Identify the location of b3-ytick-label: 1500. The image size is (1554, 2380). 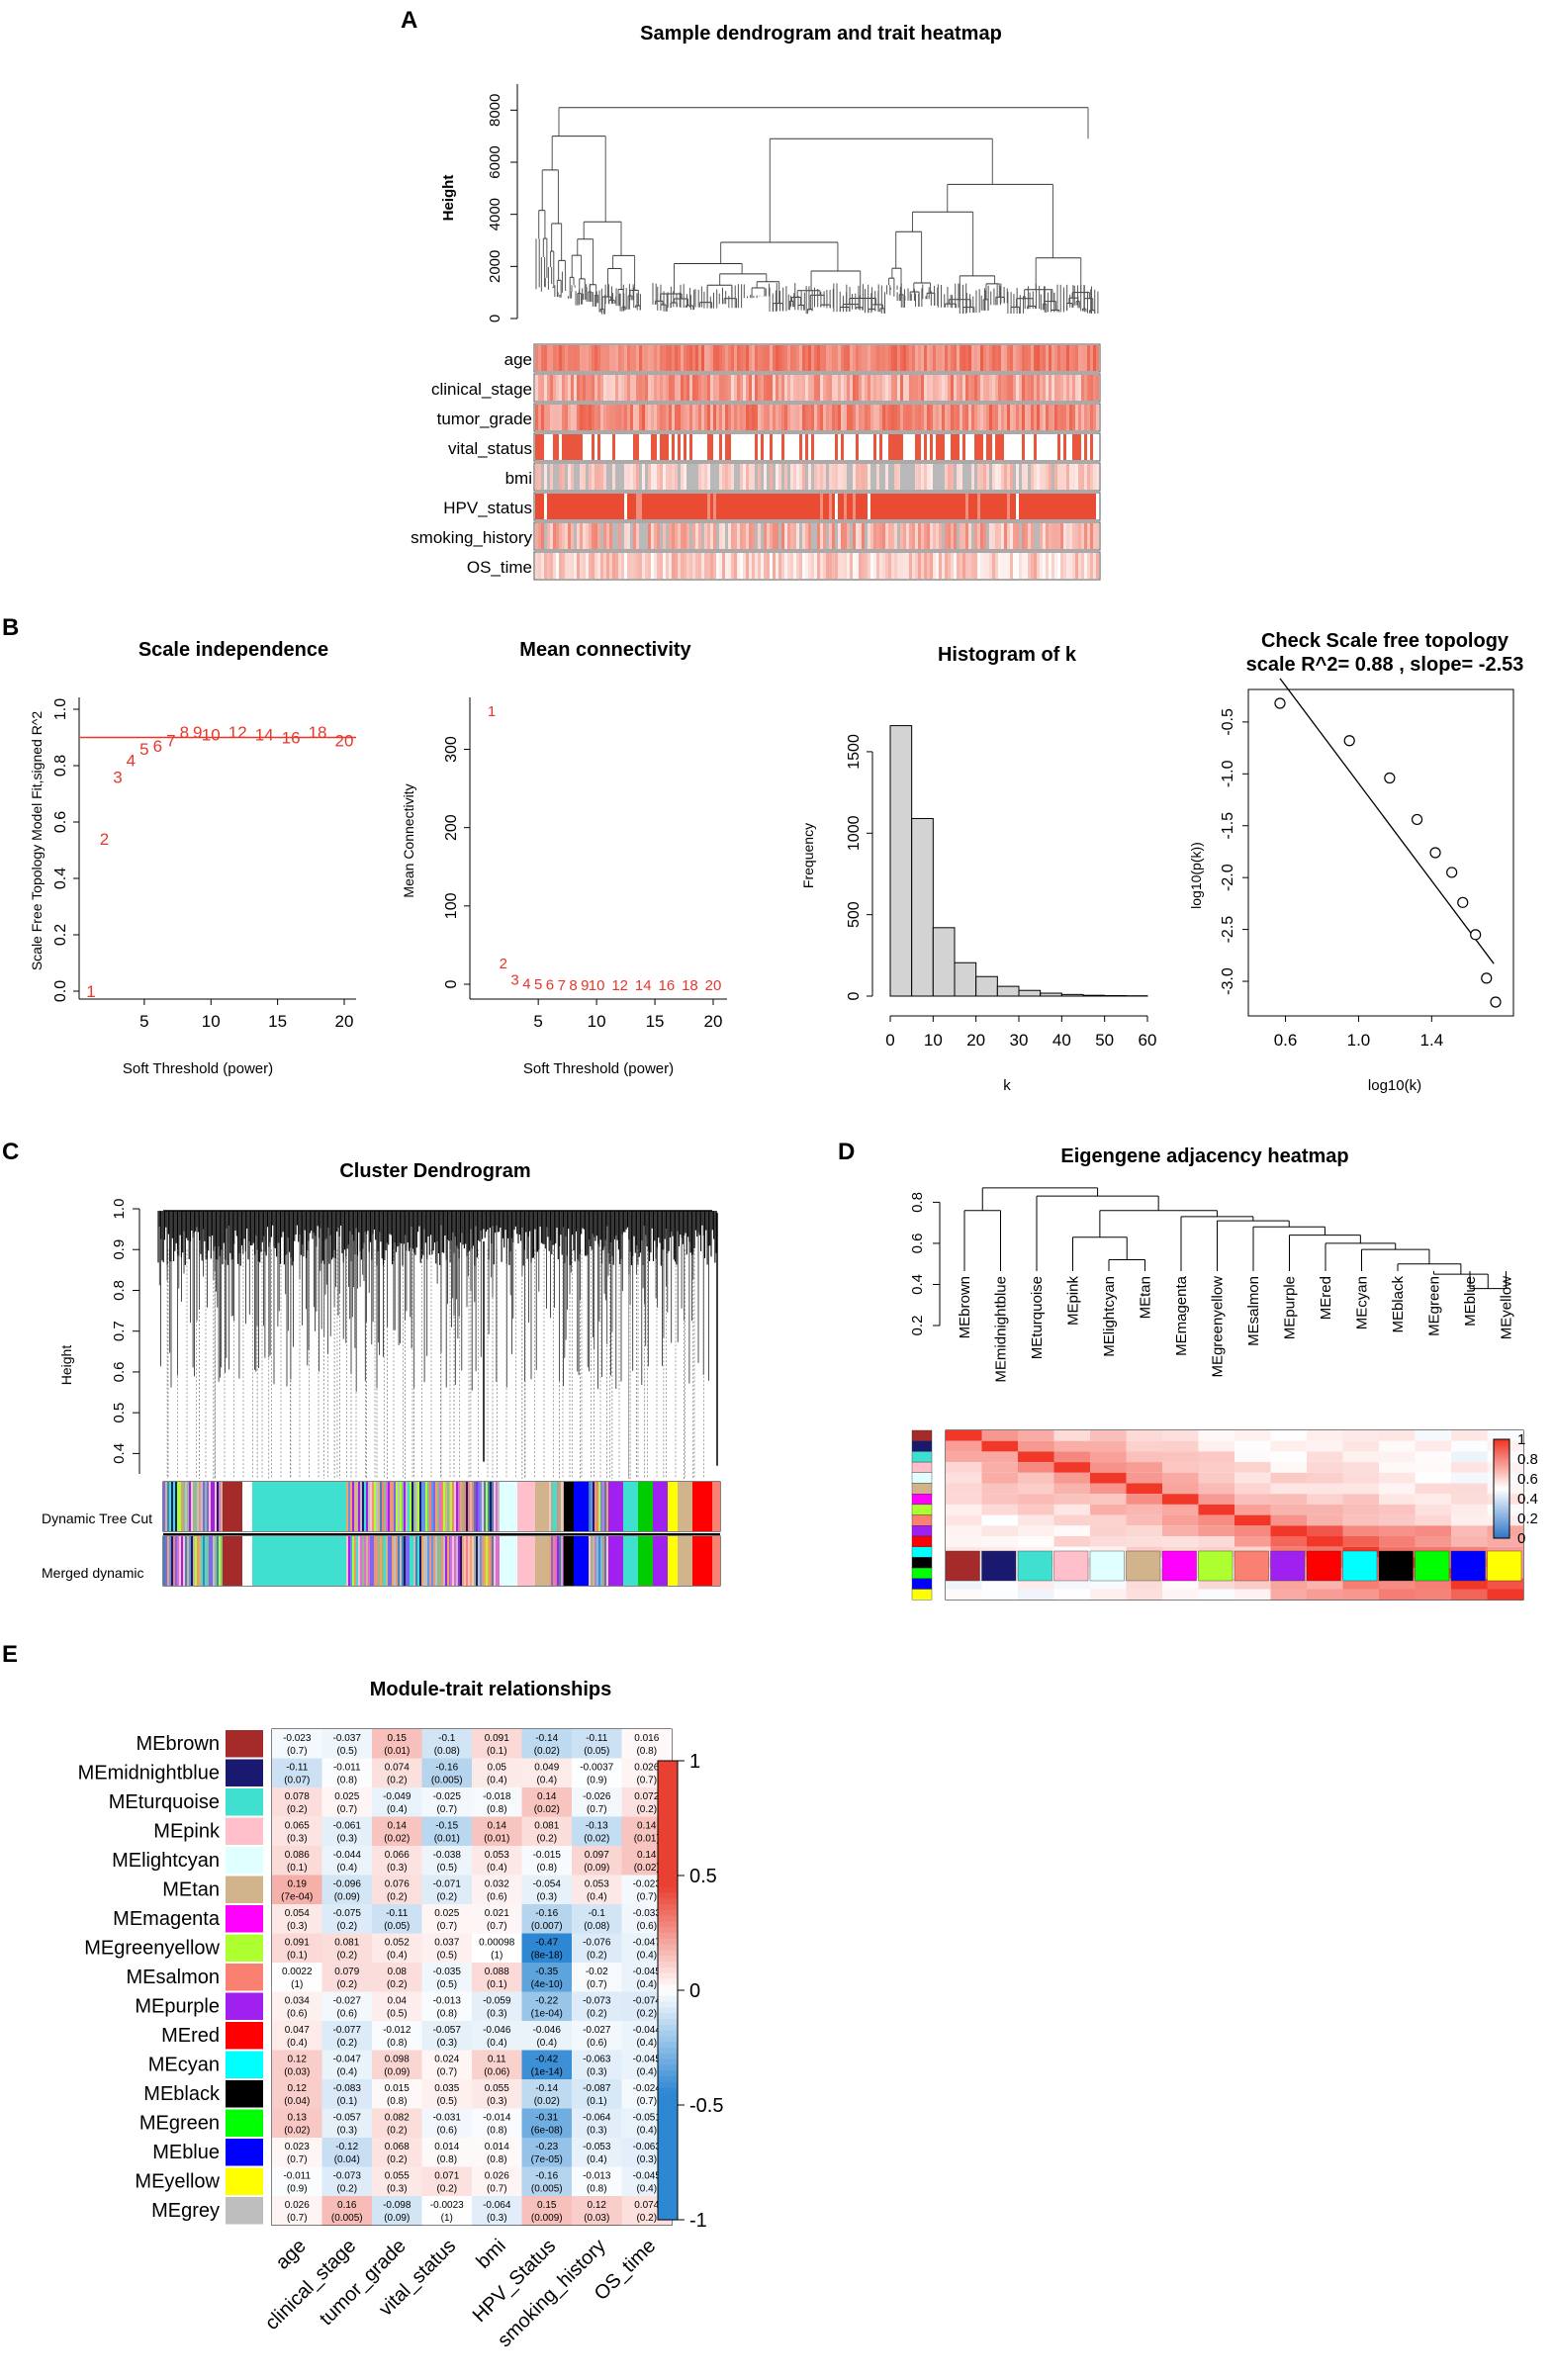
(854, 752).